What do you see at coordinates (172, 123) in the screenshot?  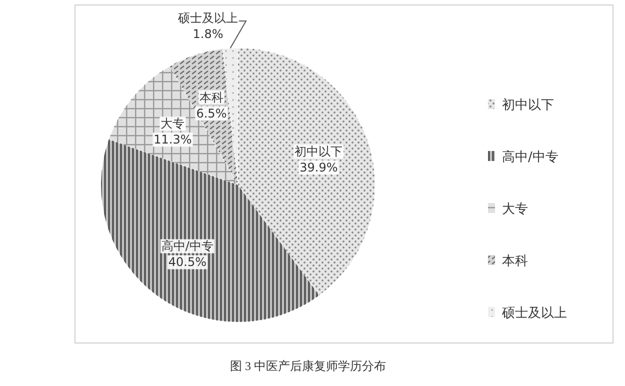 I see `slice-label: 大专` at bounding box center [172, 123].